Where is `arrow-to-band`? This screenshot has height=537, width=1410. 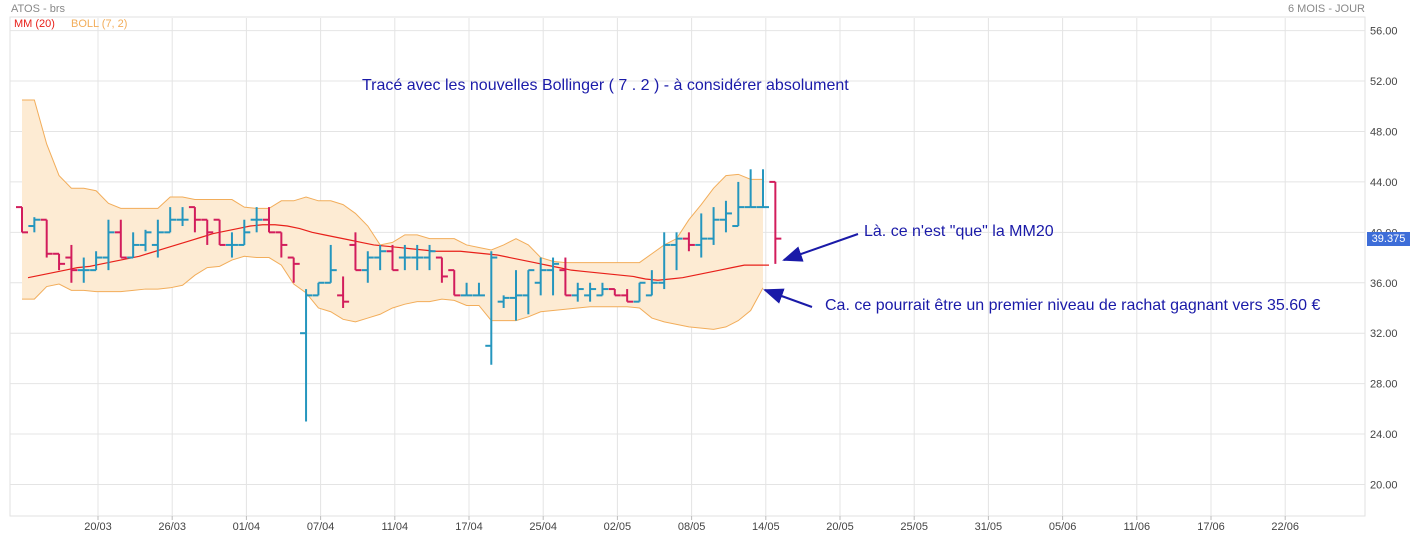 arrow-to-band is located at coordinates (788, 298).